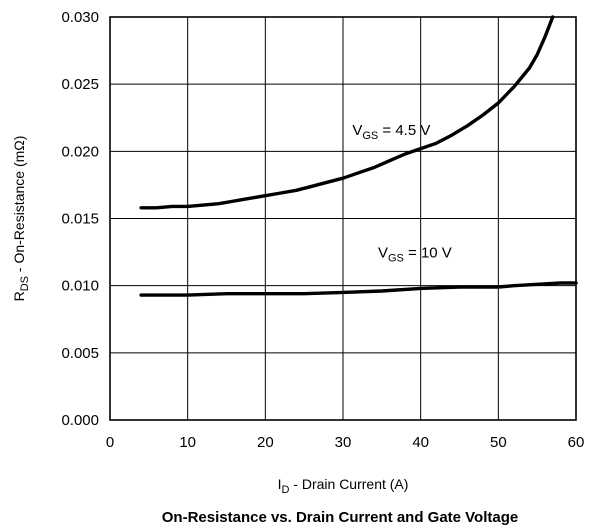  Describe the element at coordinates (80, 353) in the screenshot. I see `y-tick-label: 0.005` at that location.